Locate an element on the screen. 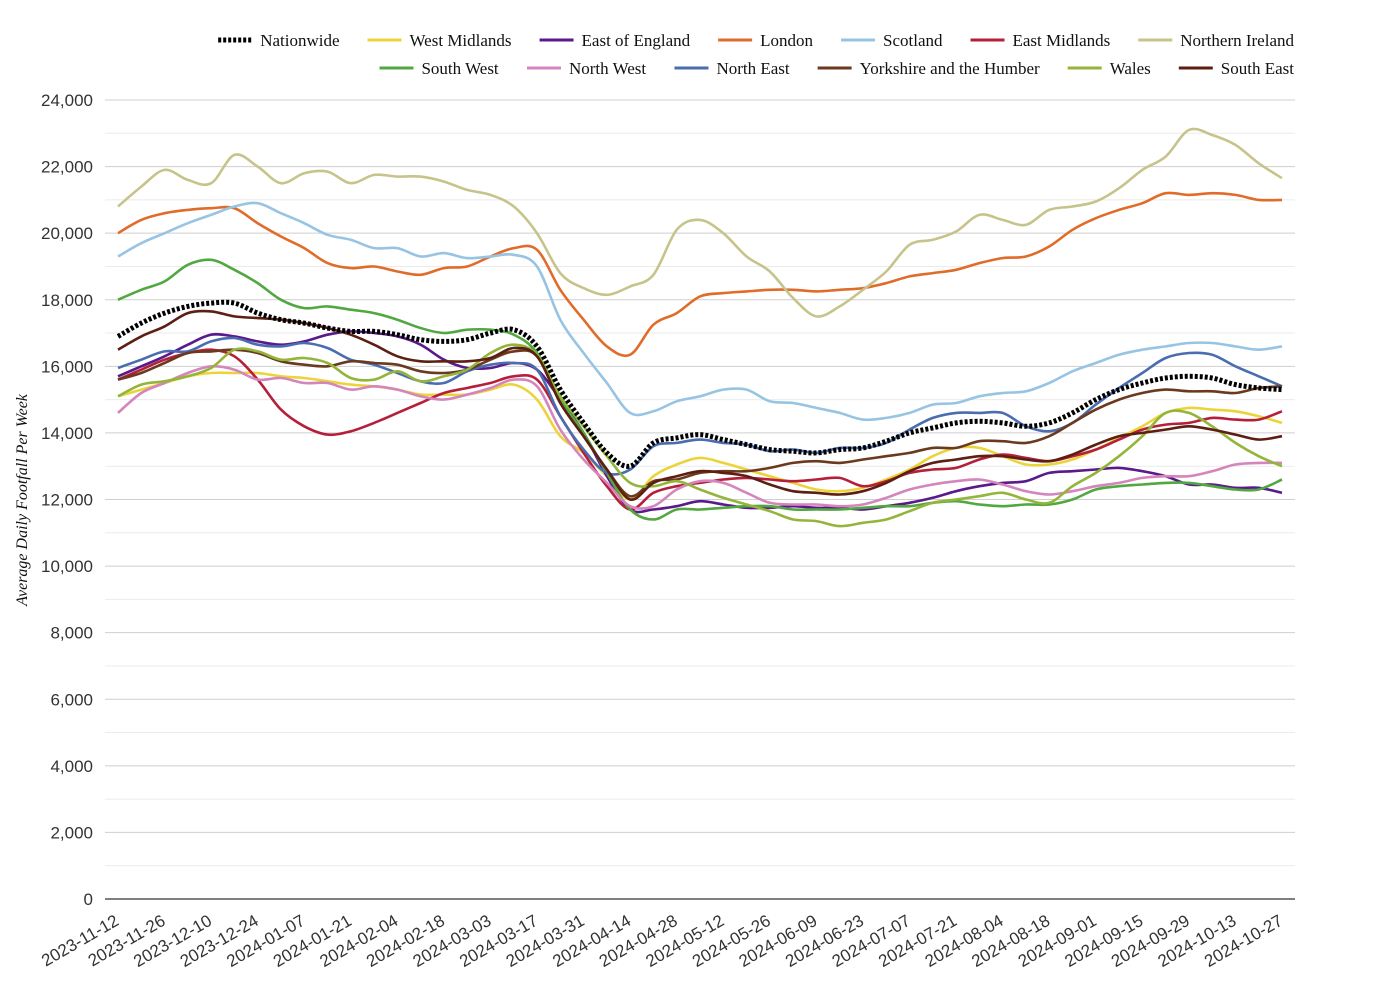  y-tick-label: 2,000 is located at coordinates (71, 832).